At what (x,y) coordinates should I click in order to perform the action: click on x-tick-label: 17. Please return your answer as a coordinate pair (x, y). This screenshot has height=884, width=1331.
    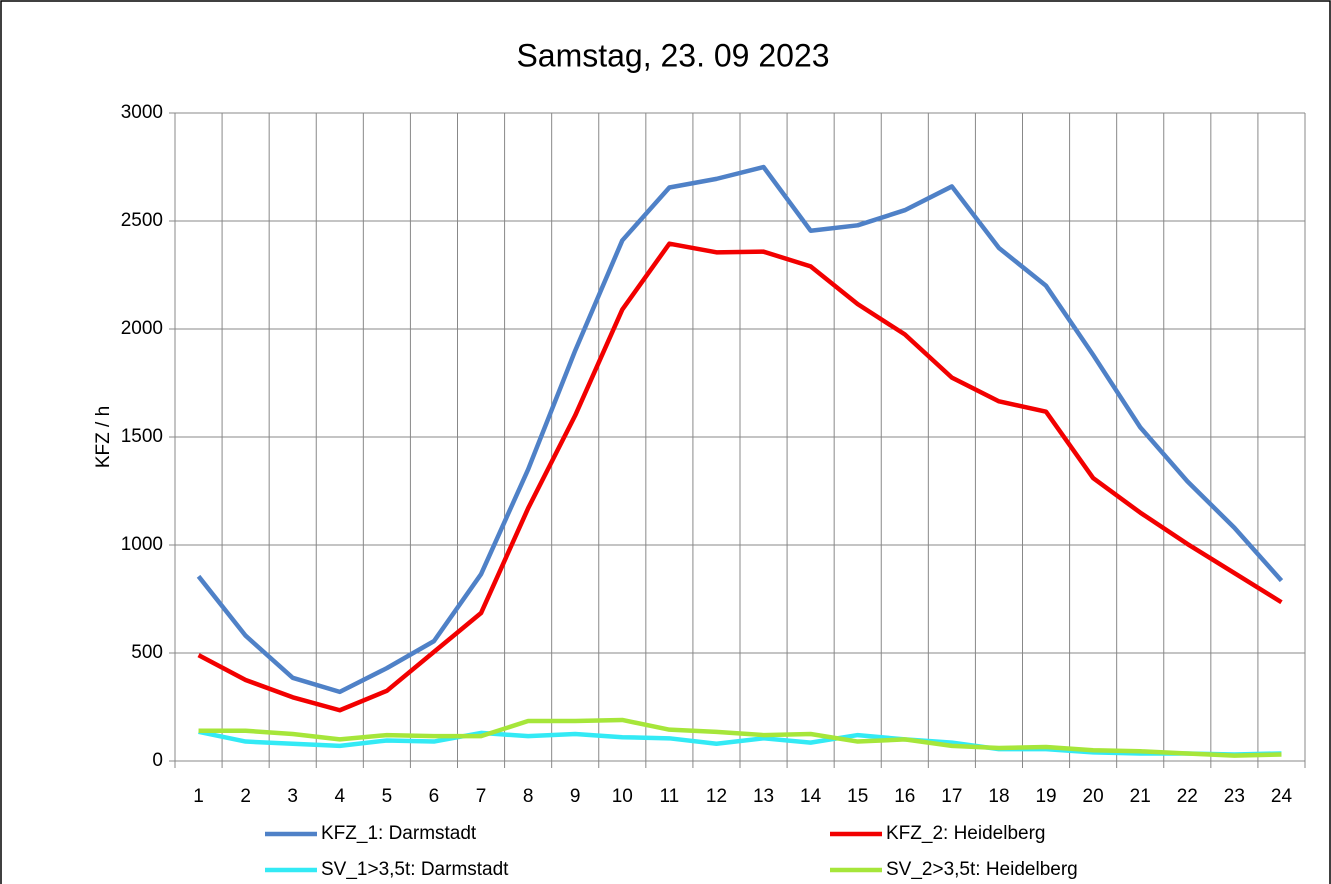
    Looking at the image, I should click on (951, 796).